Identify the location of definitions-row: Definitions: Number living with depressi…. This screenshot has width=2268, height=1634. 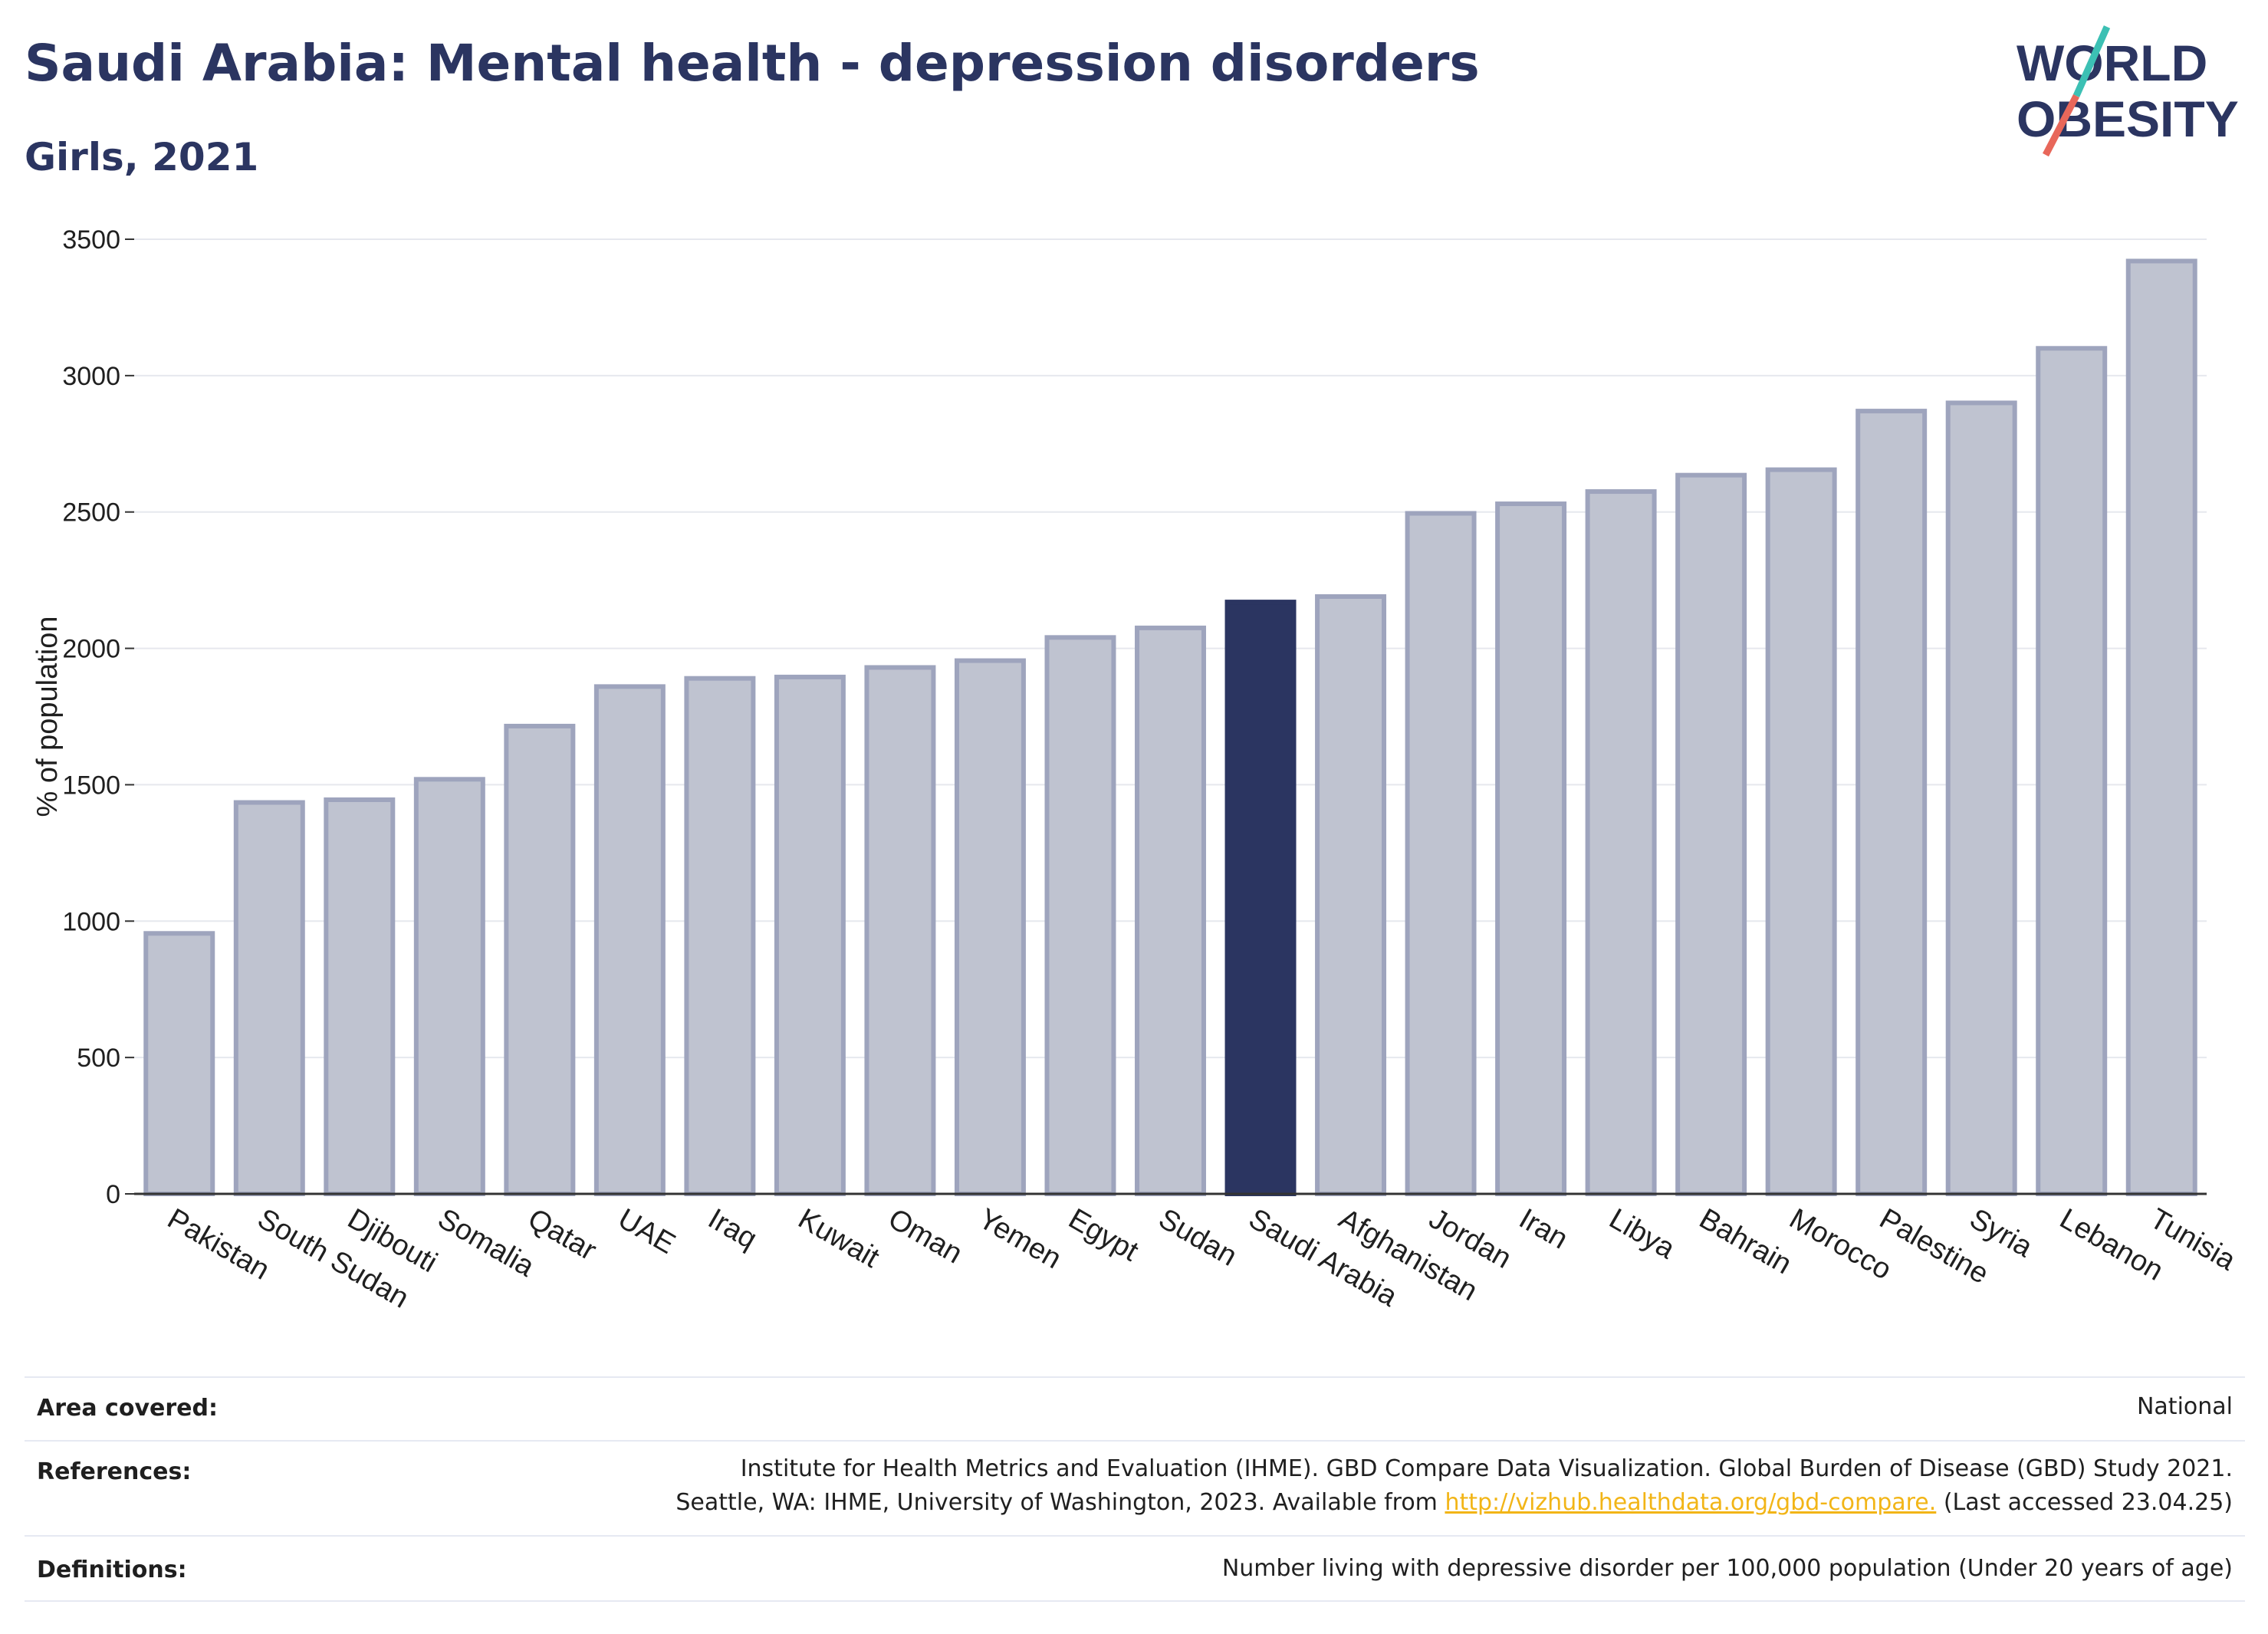
(1135, 1569).